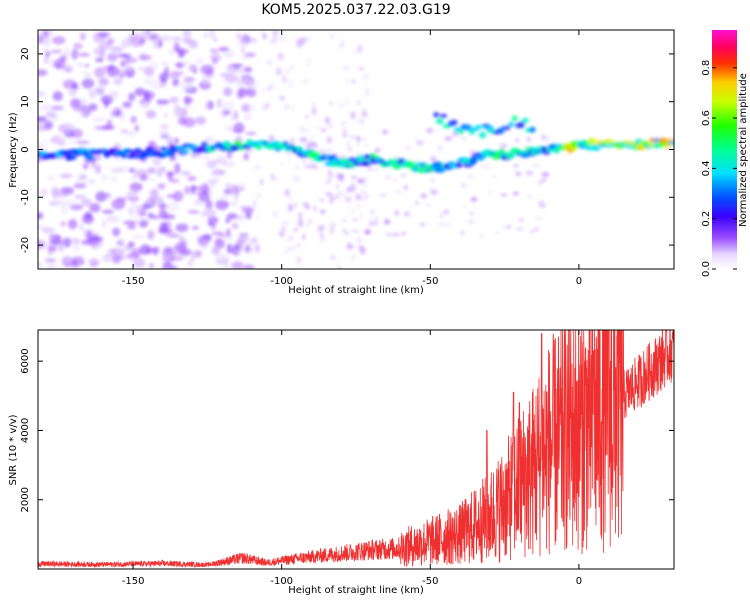 The height and width of the screenshot is (600, 750). What do you see at coordinates (25, 360) in the screenshot?
I see `y-tick-label: 6000` at bounding box center [25, 360].